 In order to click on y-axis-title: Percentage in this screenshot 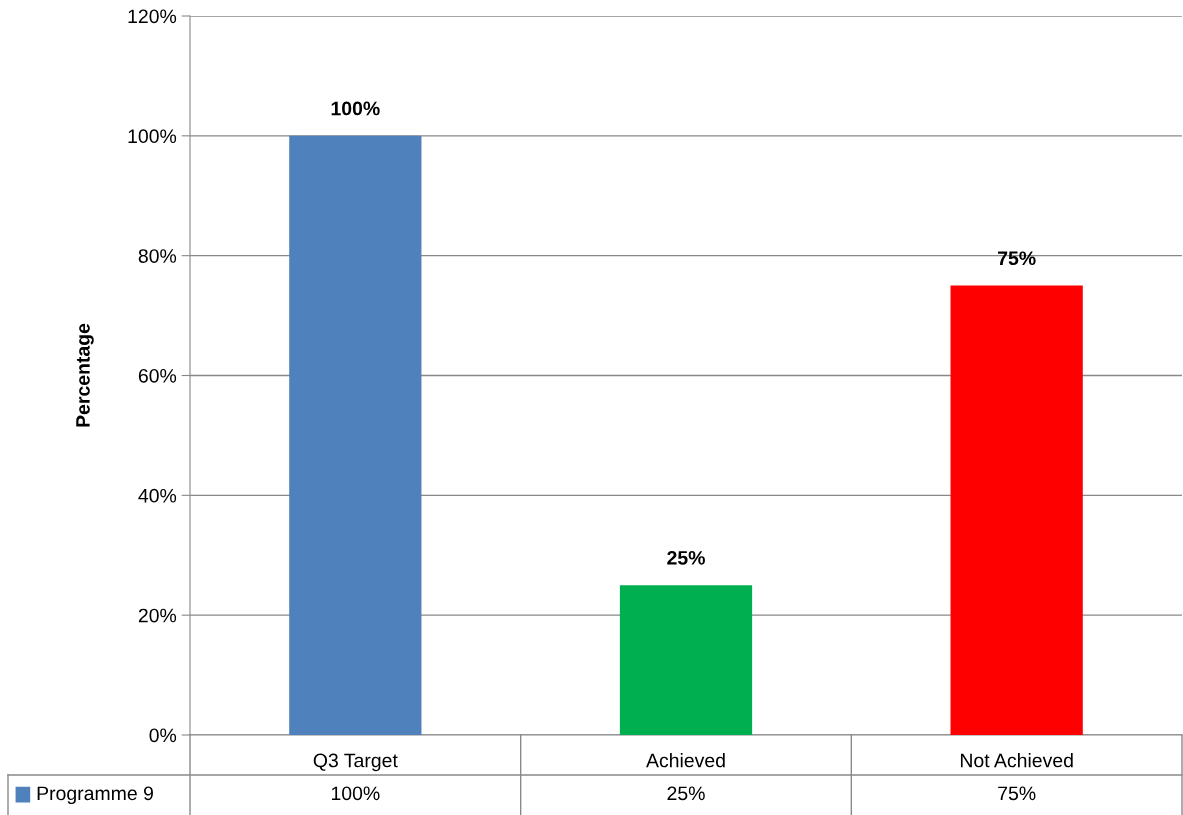, I will do `click(85, 375)`.